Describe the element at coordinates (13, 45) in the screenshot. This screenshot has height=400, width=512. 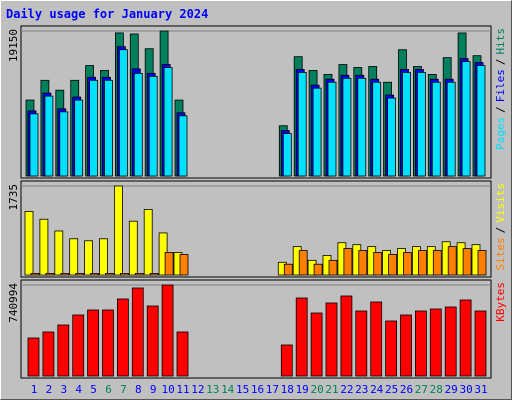
I see `y-tick-label: 19150` at that location.